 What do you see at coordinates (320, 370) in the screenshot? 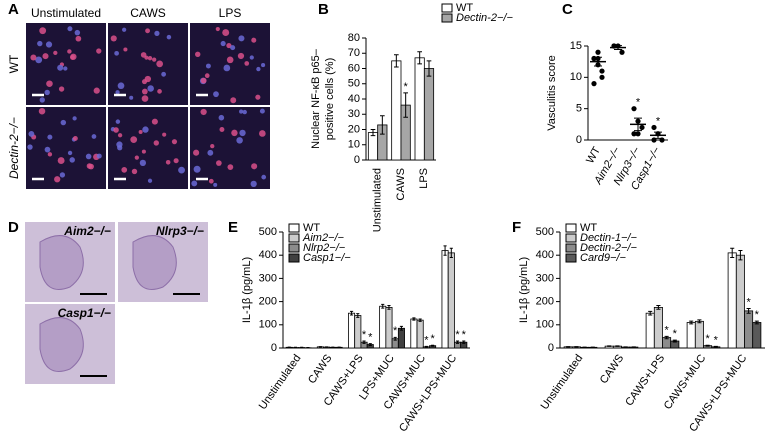
I see `x-tick-label: CAWS` at bounding box center [320, 370].